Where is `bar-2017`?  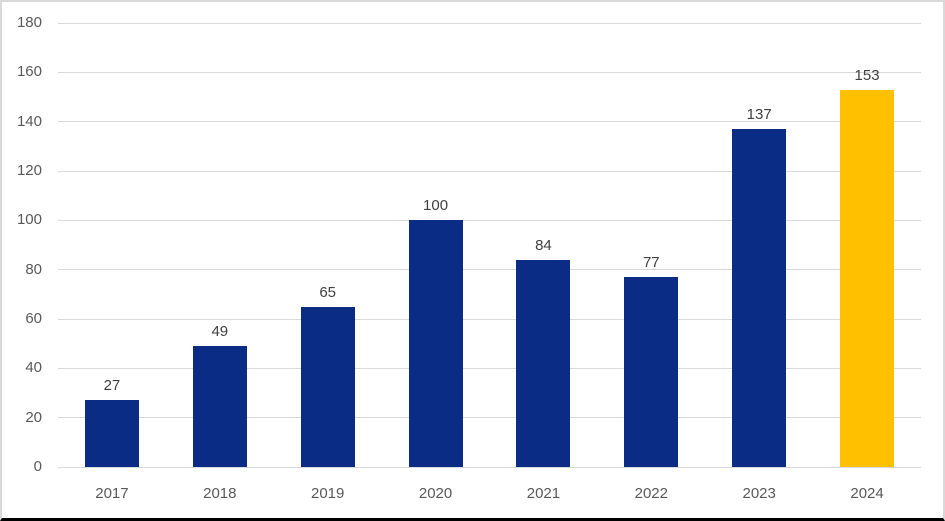
bar-2017 is located at coordinates (111, 433).